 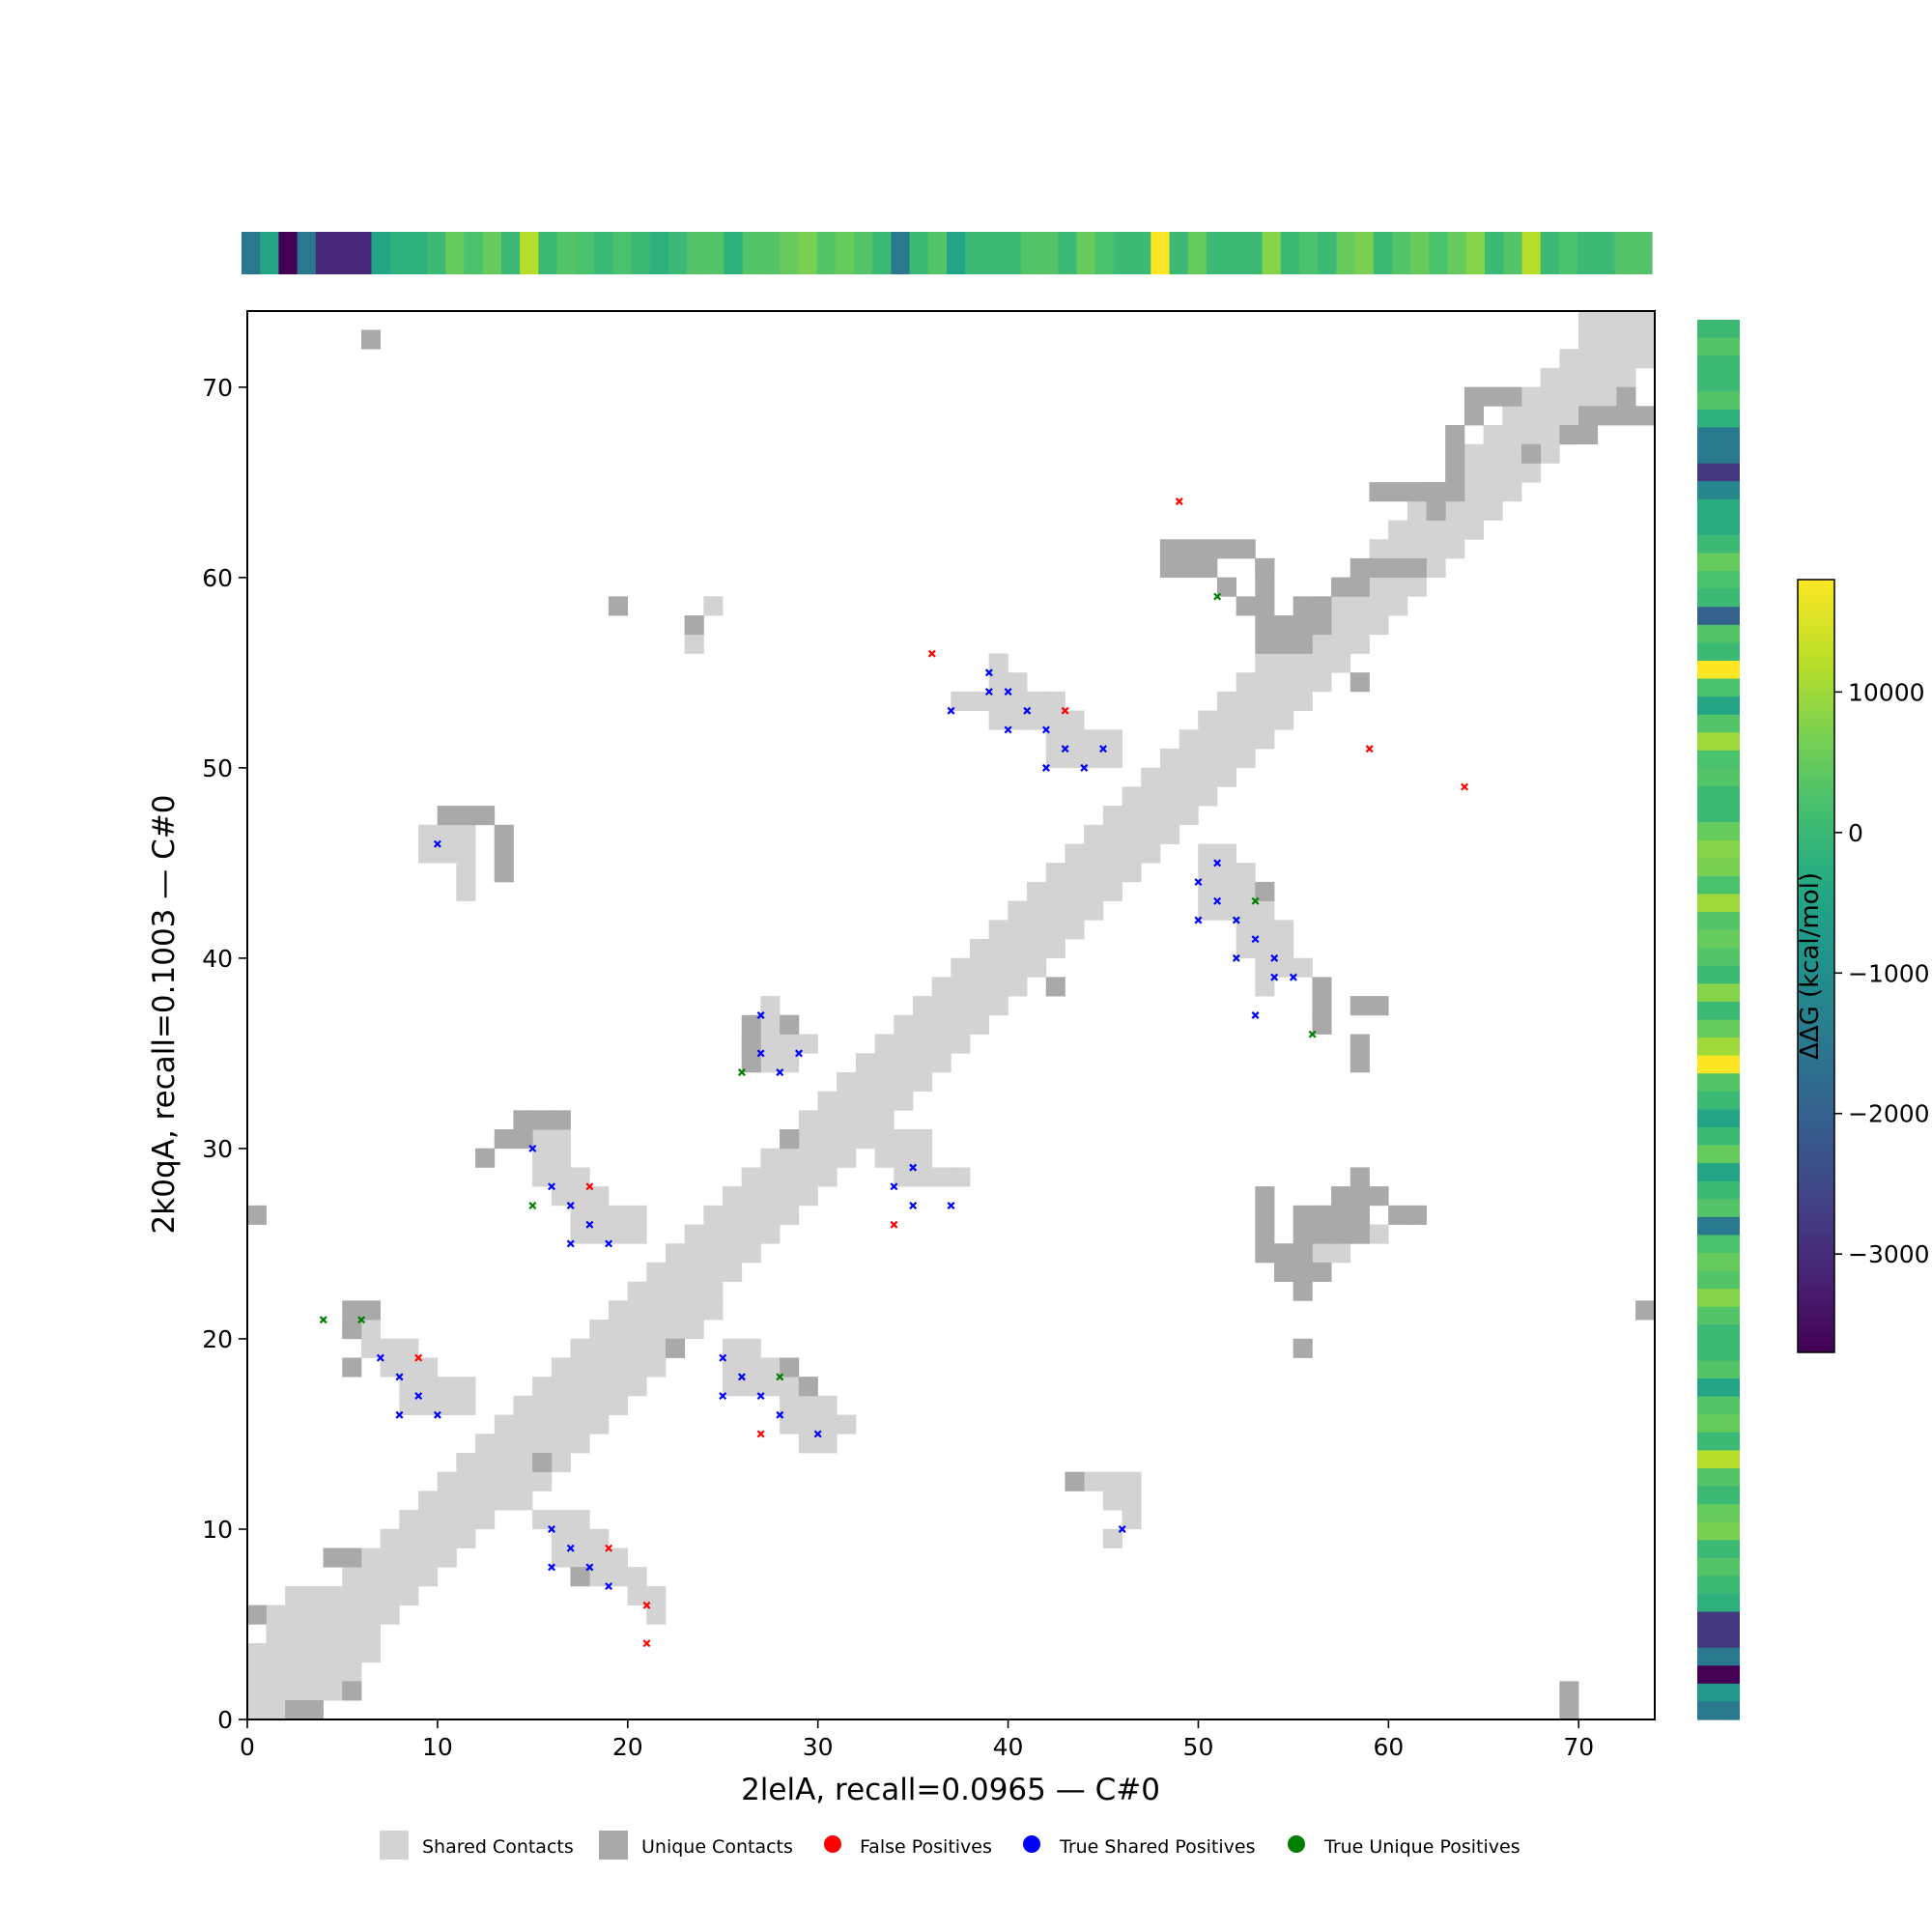 I want to click on true-unique-positive-marker, so click(x=361, y=1320).